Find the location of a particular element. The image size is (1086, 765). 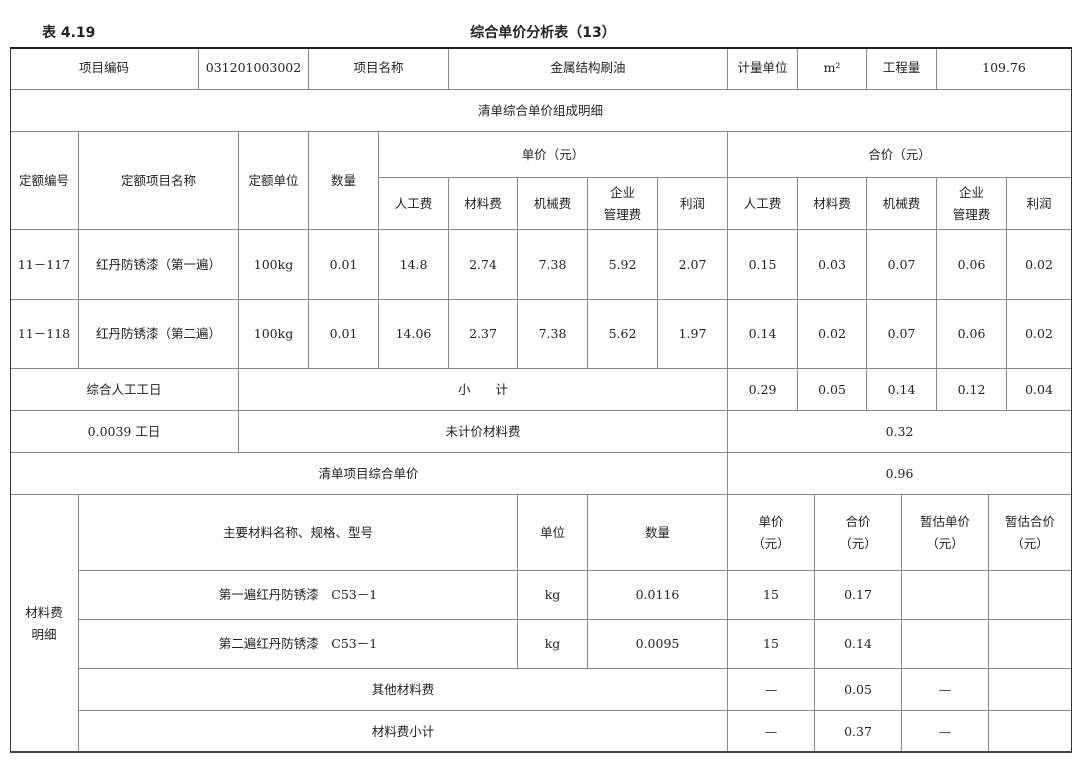

code-label: 项目编码 is located at coordinates (104, 68).